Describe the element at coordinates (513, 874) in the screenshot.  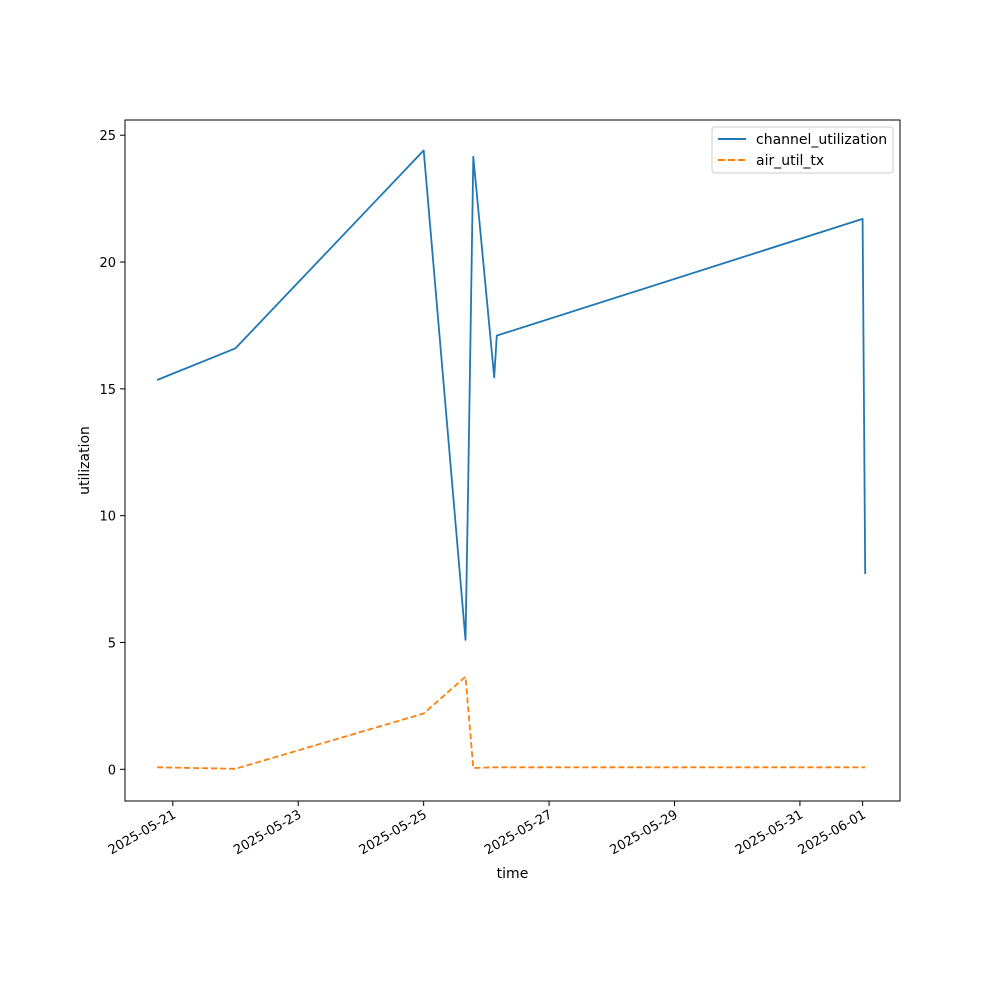
I see `x-axis-label: time` at that location.